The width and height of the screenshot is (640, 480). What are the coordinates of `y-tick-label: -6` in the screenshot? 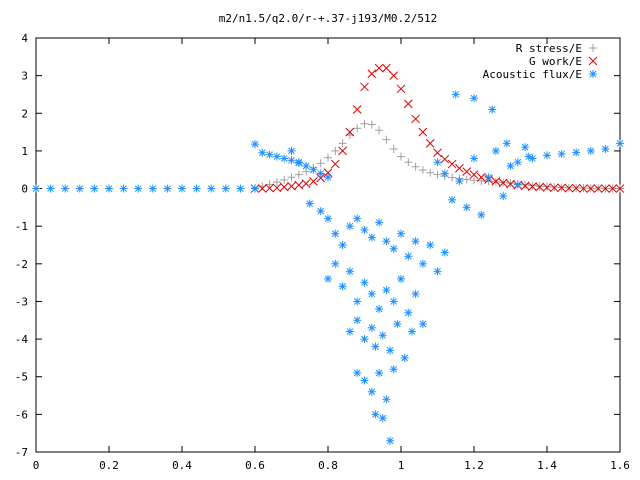 It's located at (21, 414).